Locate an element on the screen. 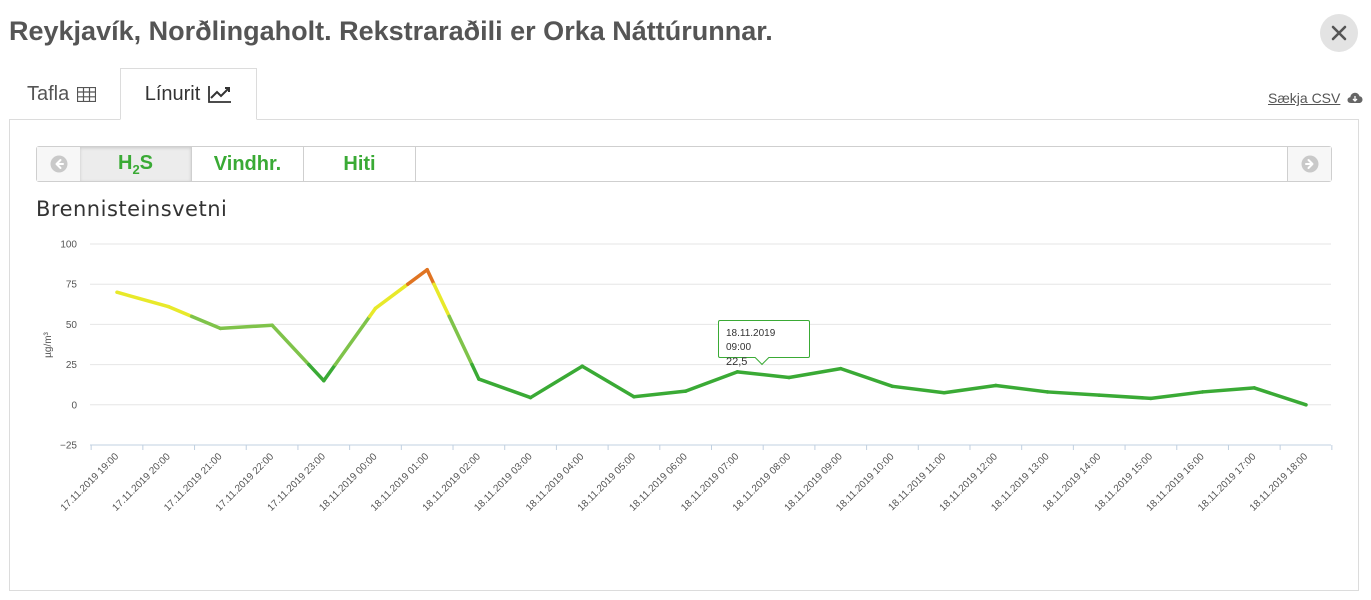  param-hiti-label: Hiti is located at coordinates (359, 163).